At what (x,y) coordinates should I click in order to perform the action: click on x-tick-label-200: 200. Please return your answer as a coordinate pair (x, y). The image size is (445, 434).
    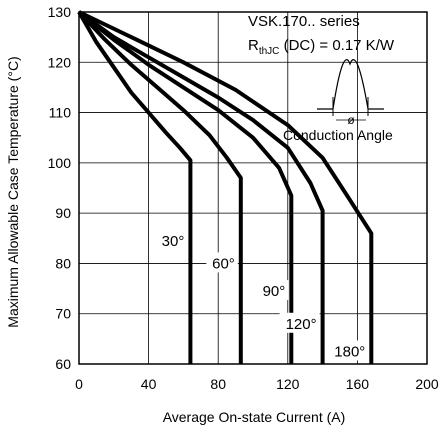
    Looking at the image, I should click on (427, 384).